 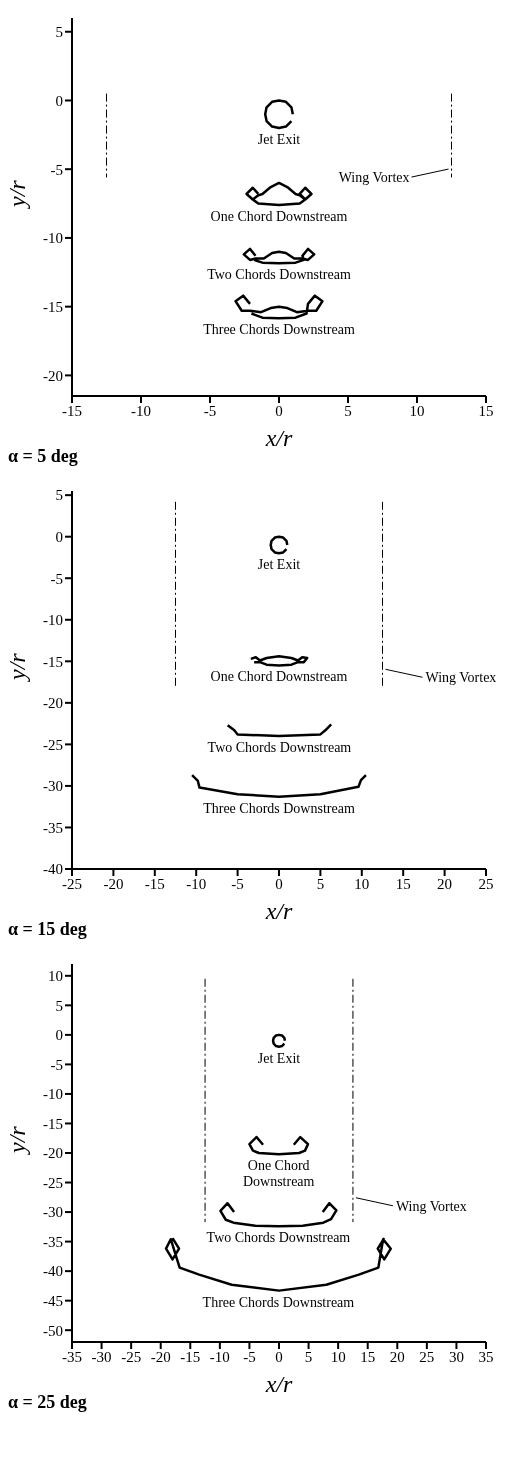 What do you see at coordinates (131, 1356) in the screenshot?
I see `x-tick-label: -25` at bounding box center [131, 1356].